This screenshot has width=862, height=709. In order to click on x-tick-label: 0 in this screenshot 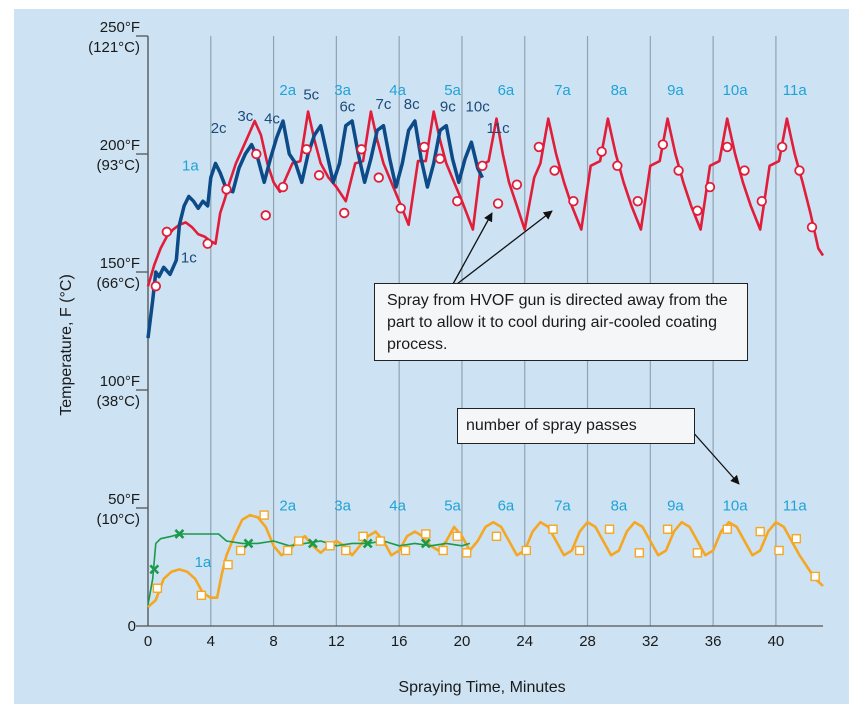, I will do `click(148, 641)`.